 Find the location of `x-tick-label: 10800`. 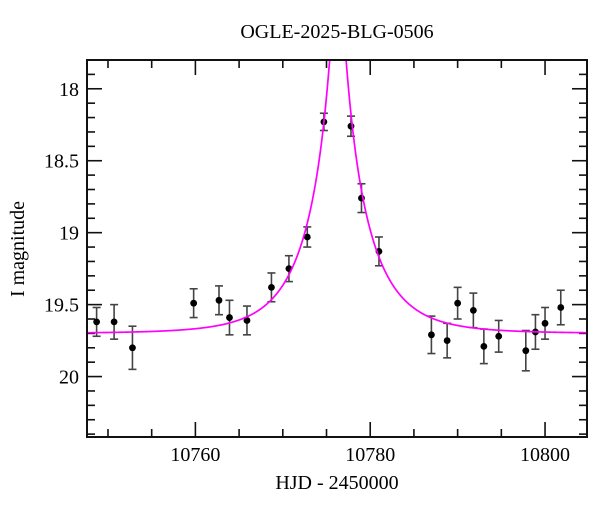

x-tick-label: 10800 is located at coordinates (545, 455).